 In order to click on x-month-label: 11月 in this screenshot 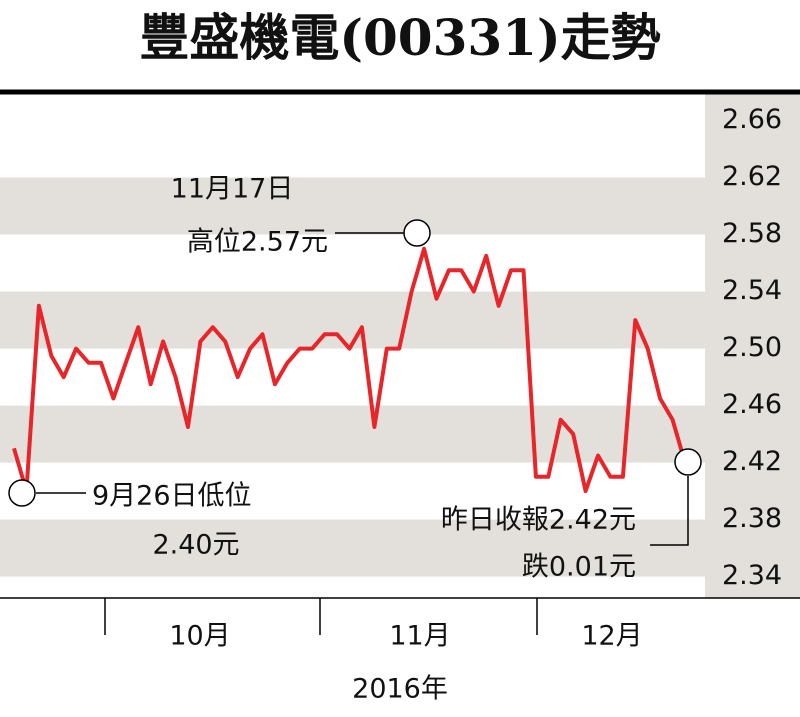, I will do `click(419, 636)`.